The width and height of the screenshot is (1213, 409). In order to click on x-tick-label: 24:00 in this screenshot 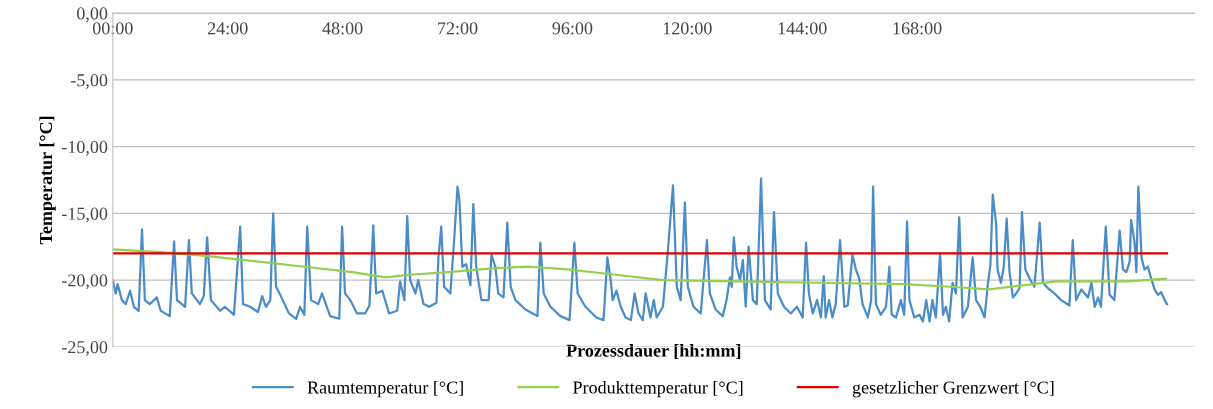, I will do `click(227, 28)`.